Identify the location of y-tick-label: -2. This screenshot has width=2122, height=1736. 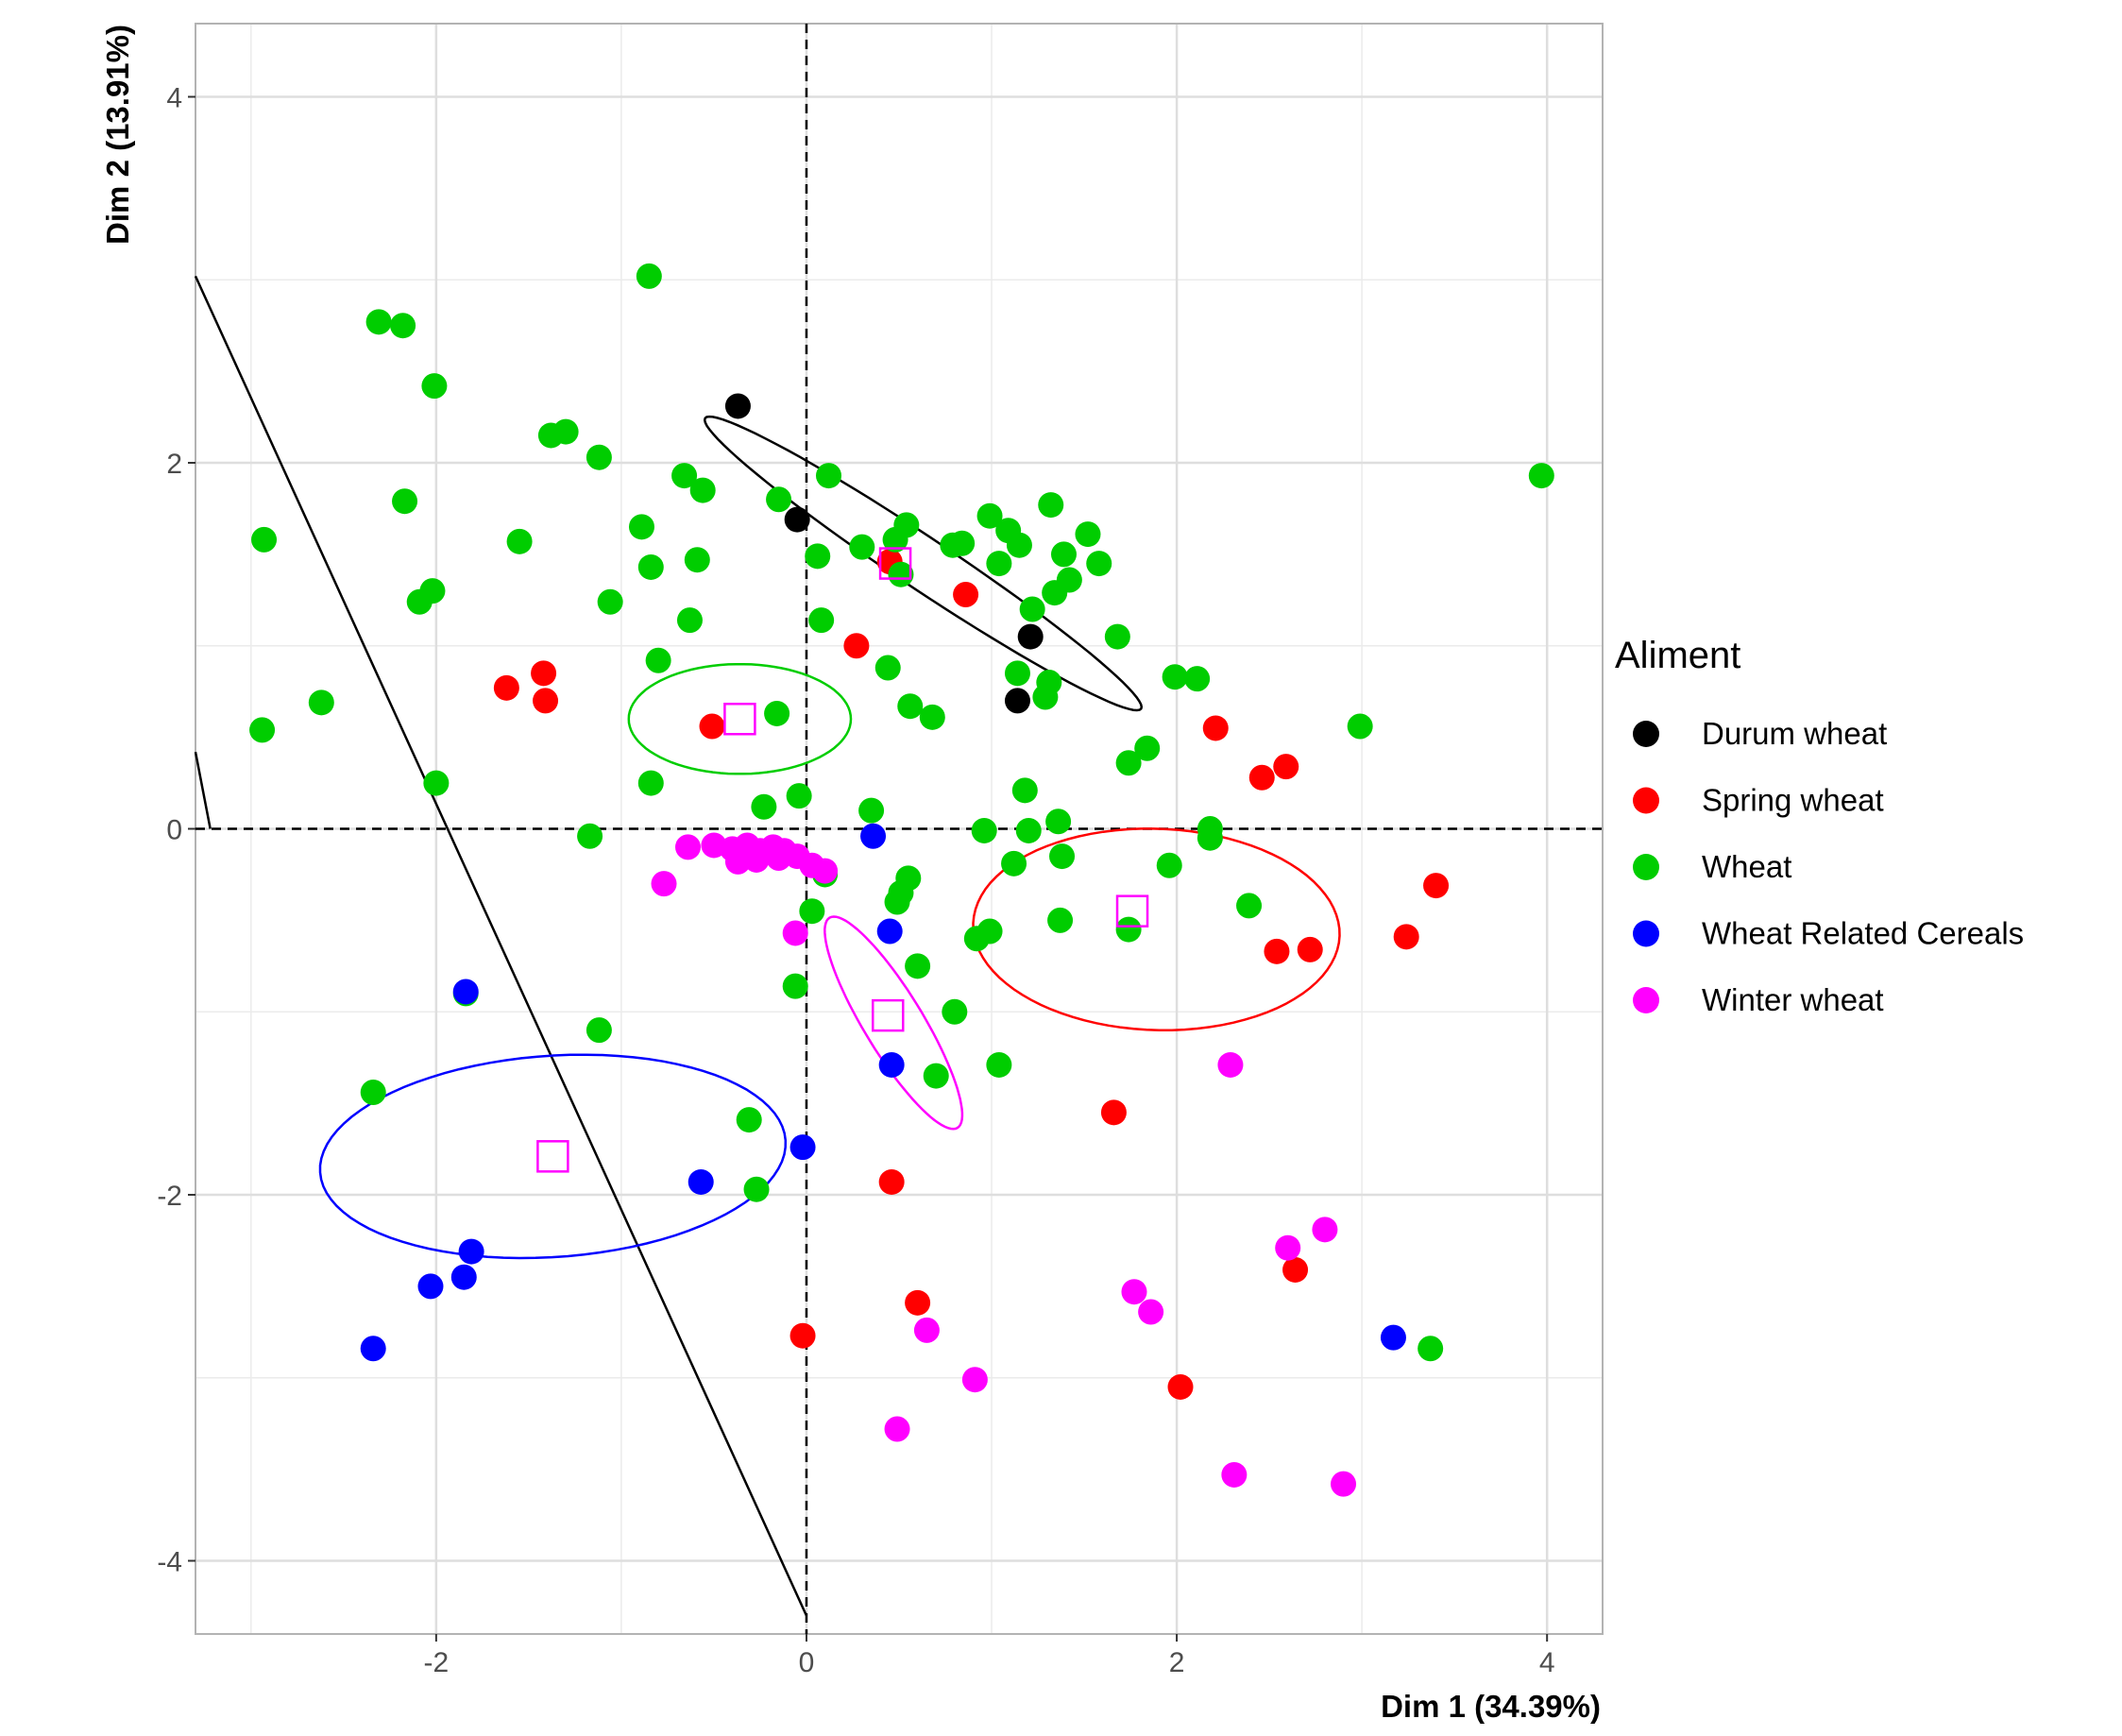
(169, 1197).